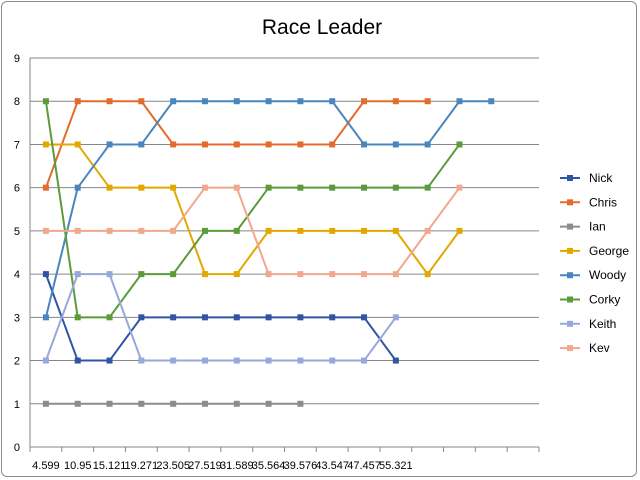 The width and height of the screenshot is (640, 480). What do you see at coordinates (17, 102) in the screenshot?
I see `y-tick-label: 8` at bounding box center [17, 102].